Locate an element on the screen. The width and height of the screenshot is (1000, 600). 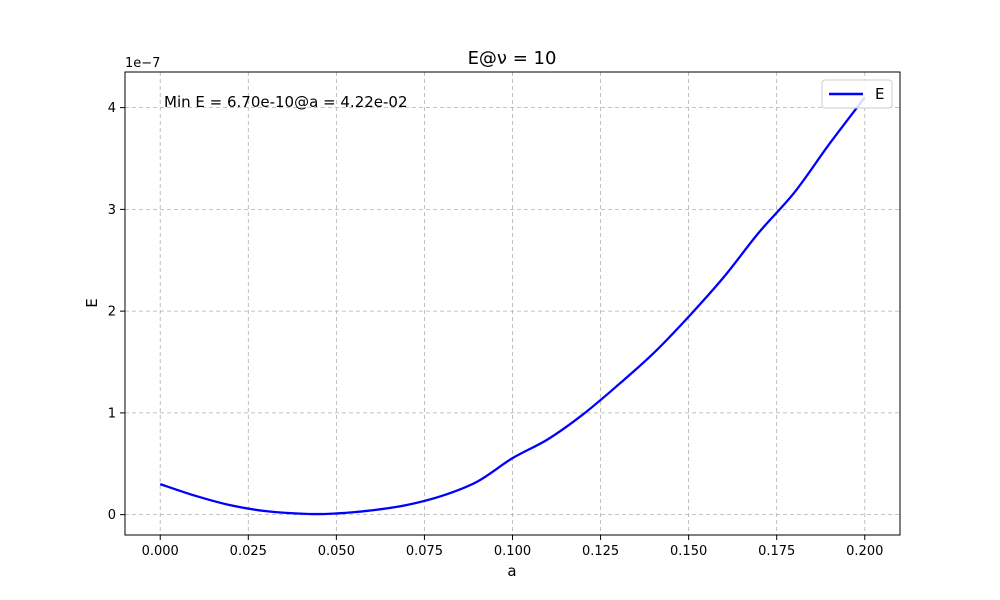
y-tick-label: 2 is located at coordinates (112, 312).